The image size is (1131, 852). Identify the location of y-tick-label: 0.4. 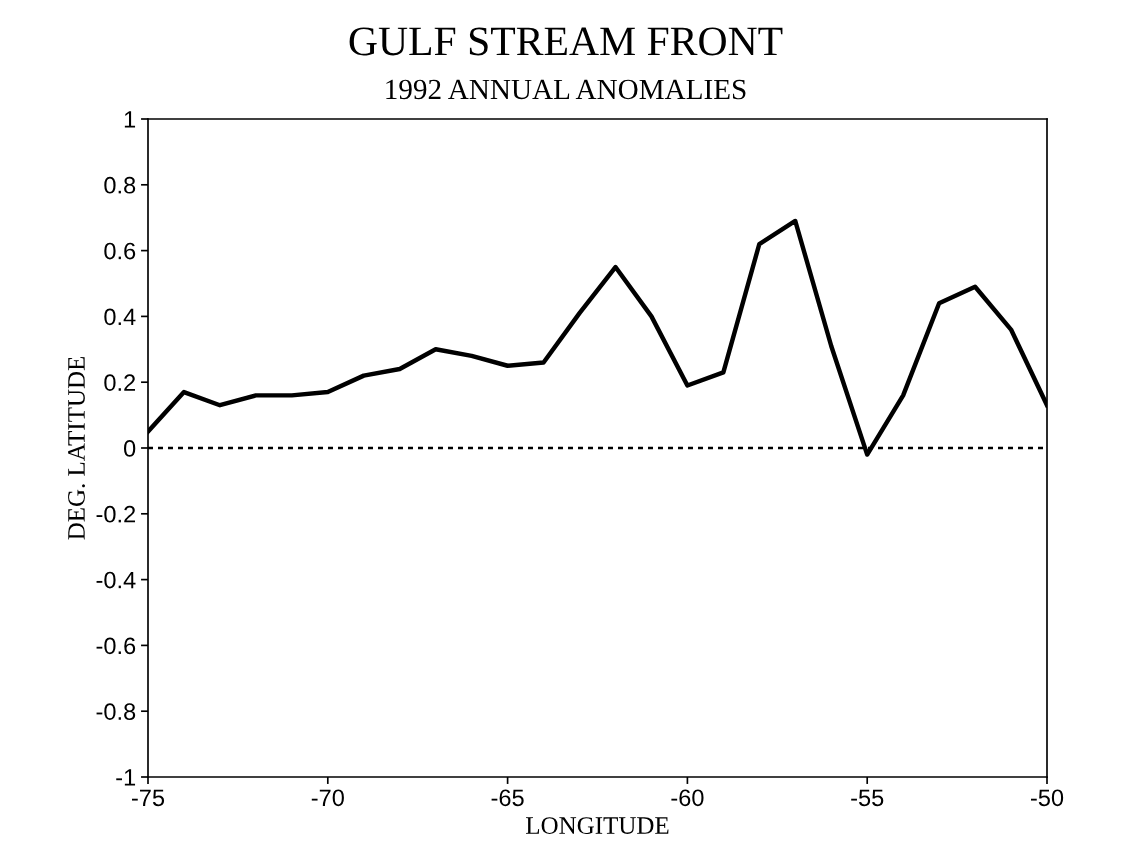
(120, 317).